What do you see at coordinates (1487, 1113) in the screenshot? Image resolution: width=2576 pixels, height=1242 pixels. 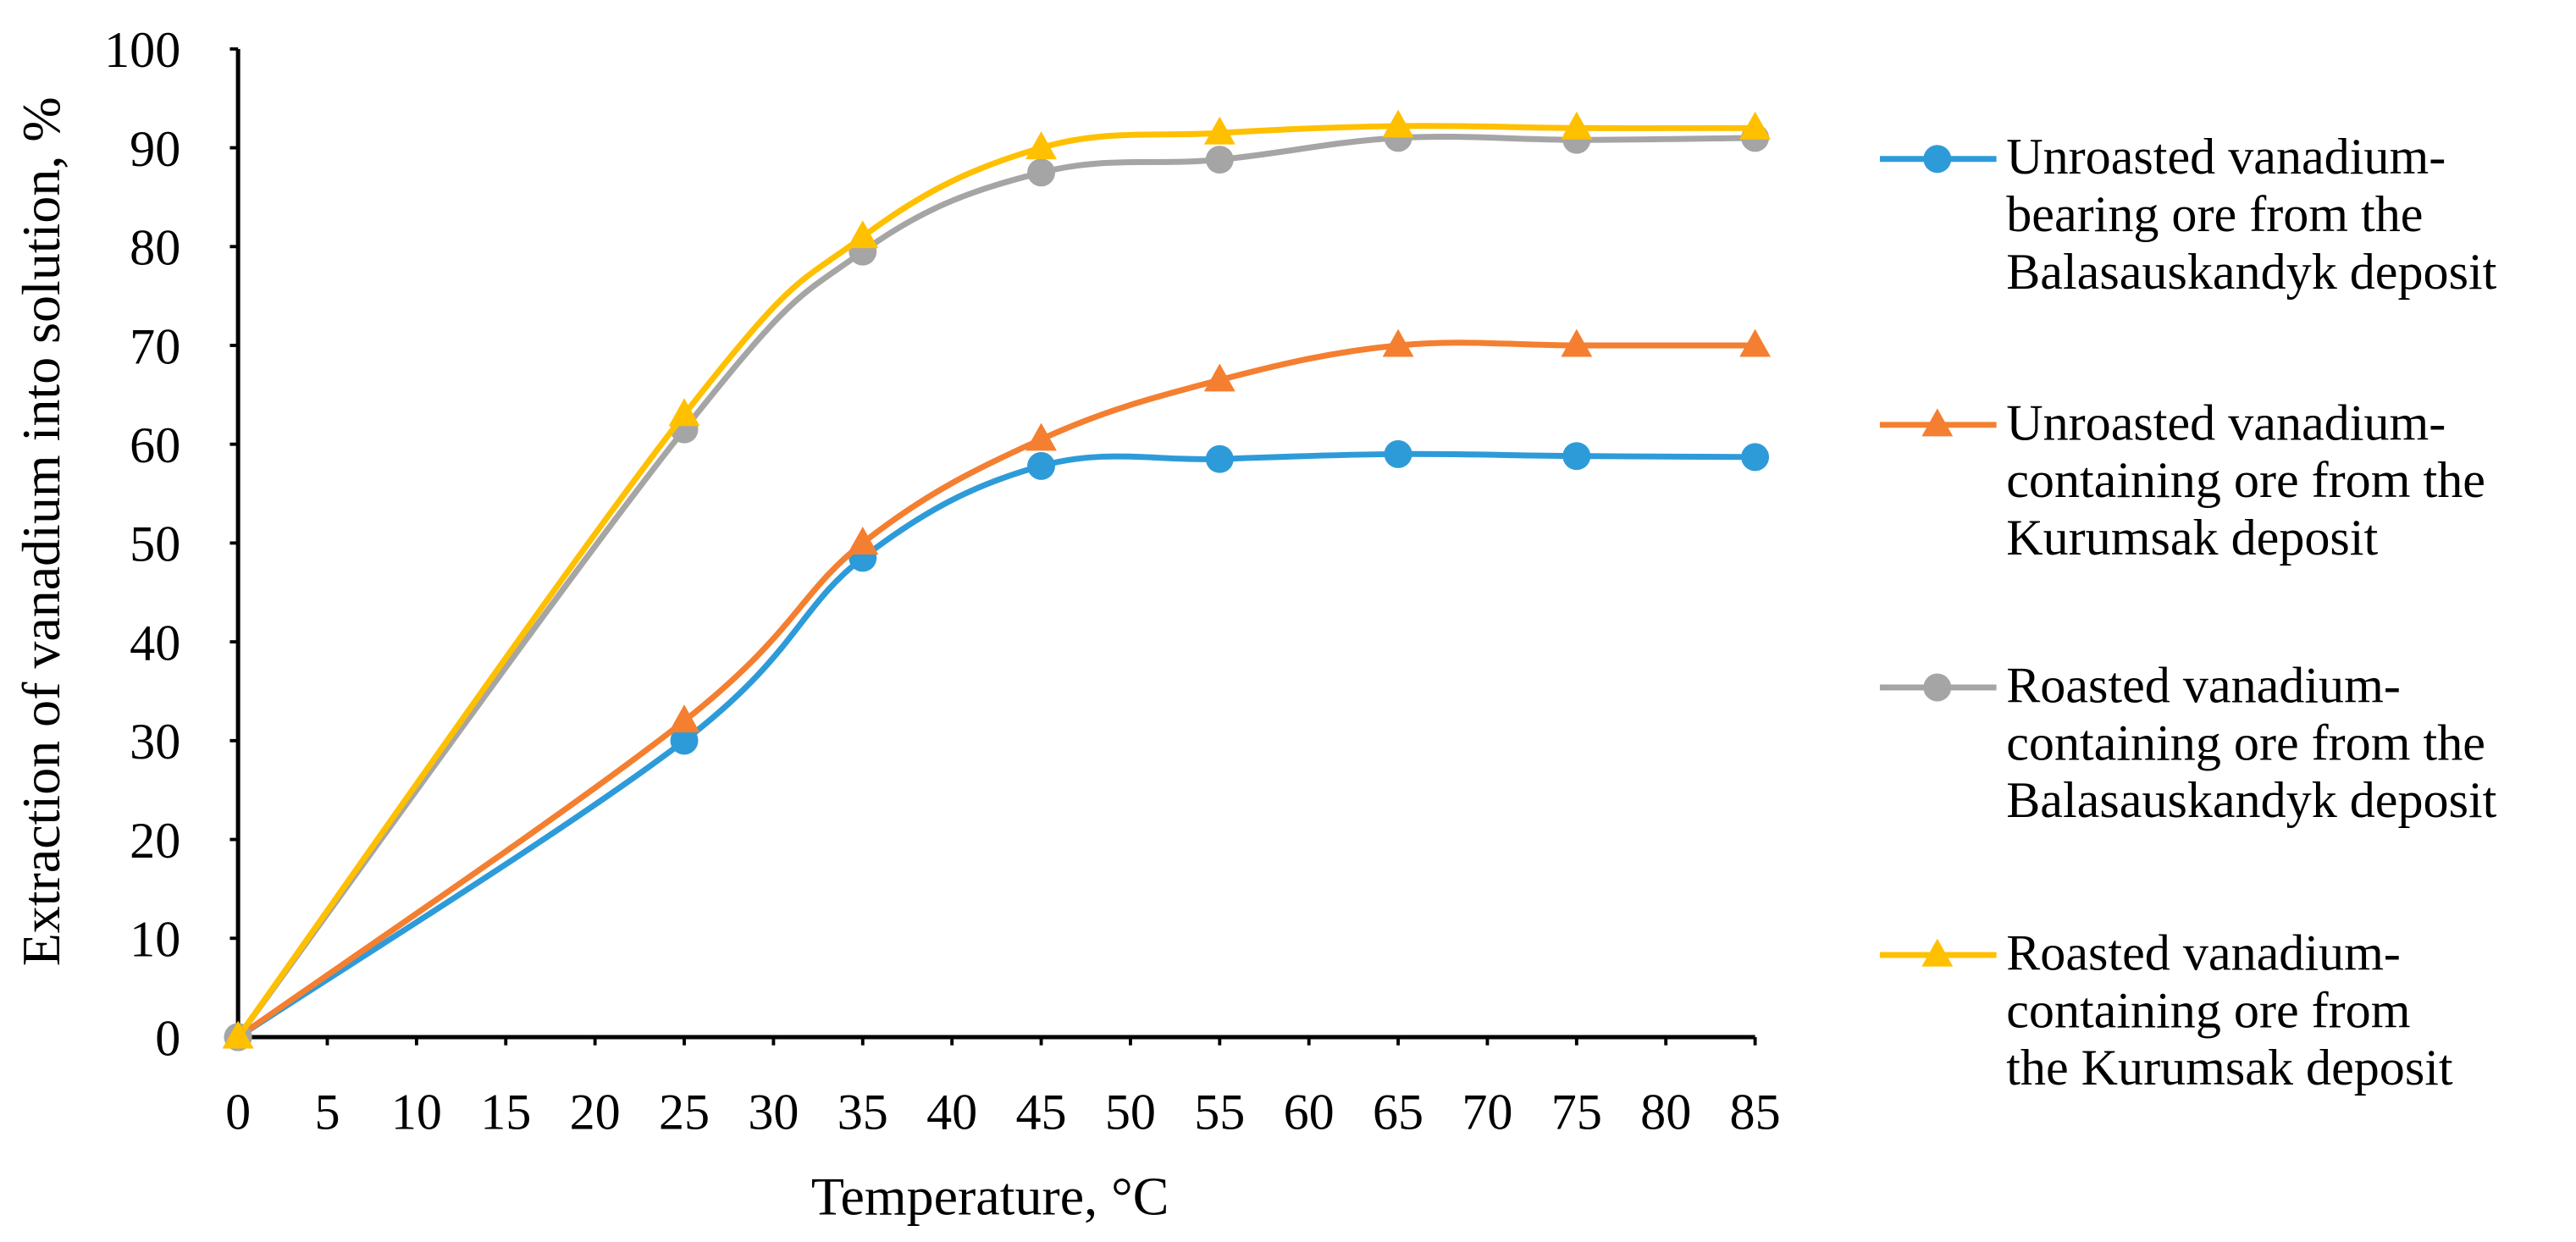 I see `x-tick-label: 70` at bounding box center [1487, 1113].